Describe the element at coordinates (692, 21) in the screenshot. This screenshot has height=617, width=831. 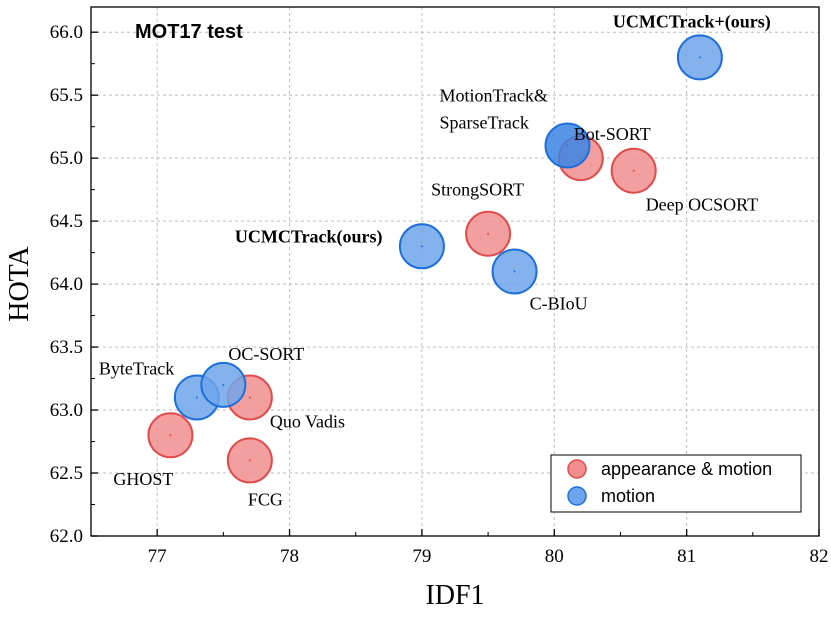
I see `point-label: UCMCTrack+(ours)` at that location.